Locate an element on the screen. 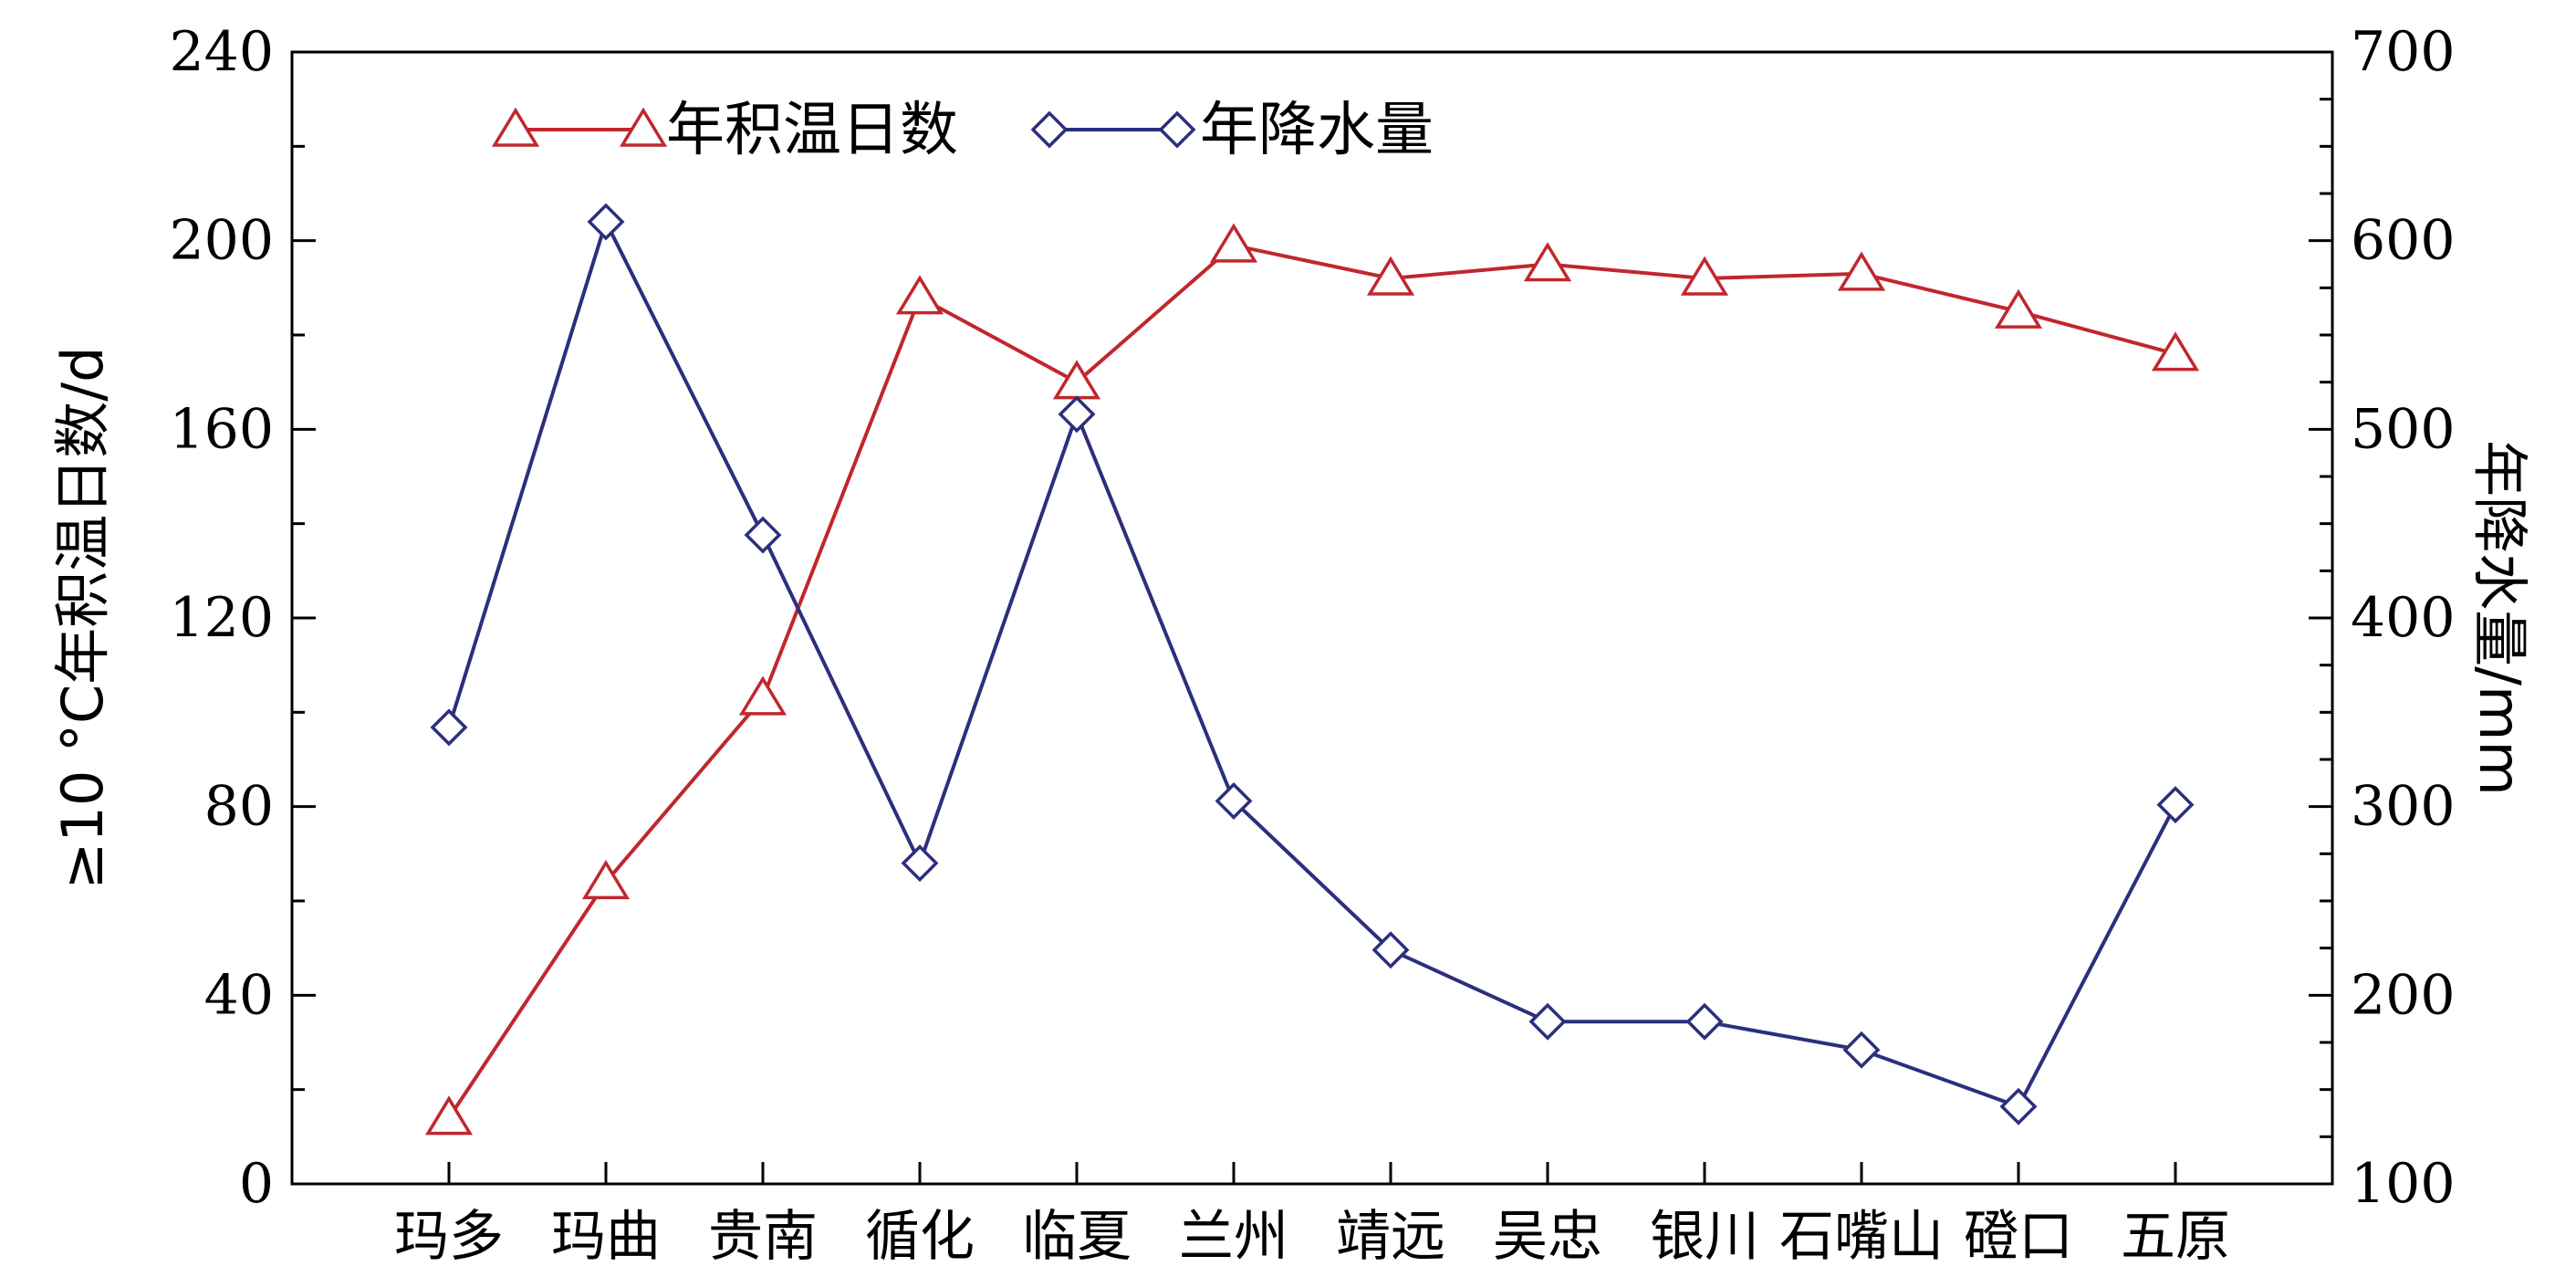 Image resolution: width=2576 pixels, height=1277 pixels. x-category-label: 兰州 is located at coordinates (1233, 1237).